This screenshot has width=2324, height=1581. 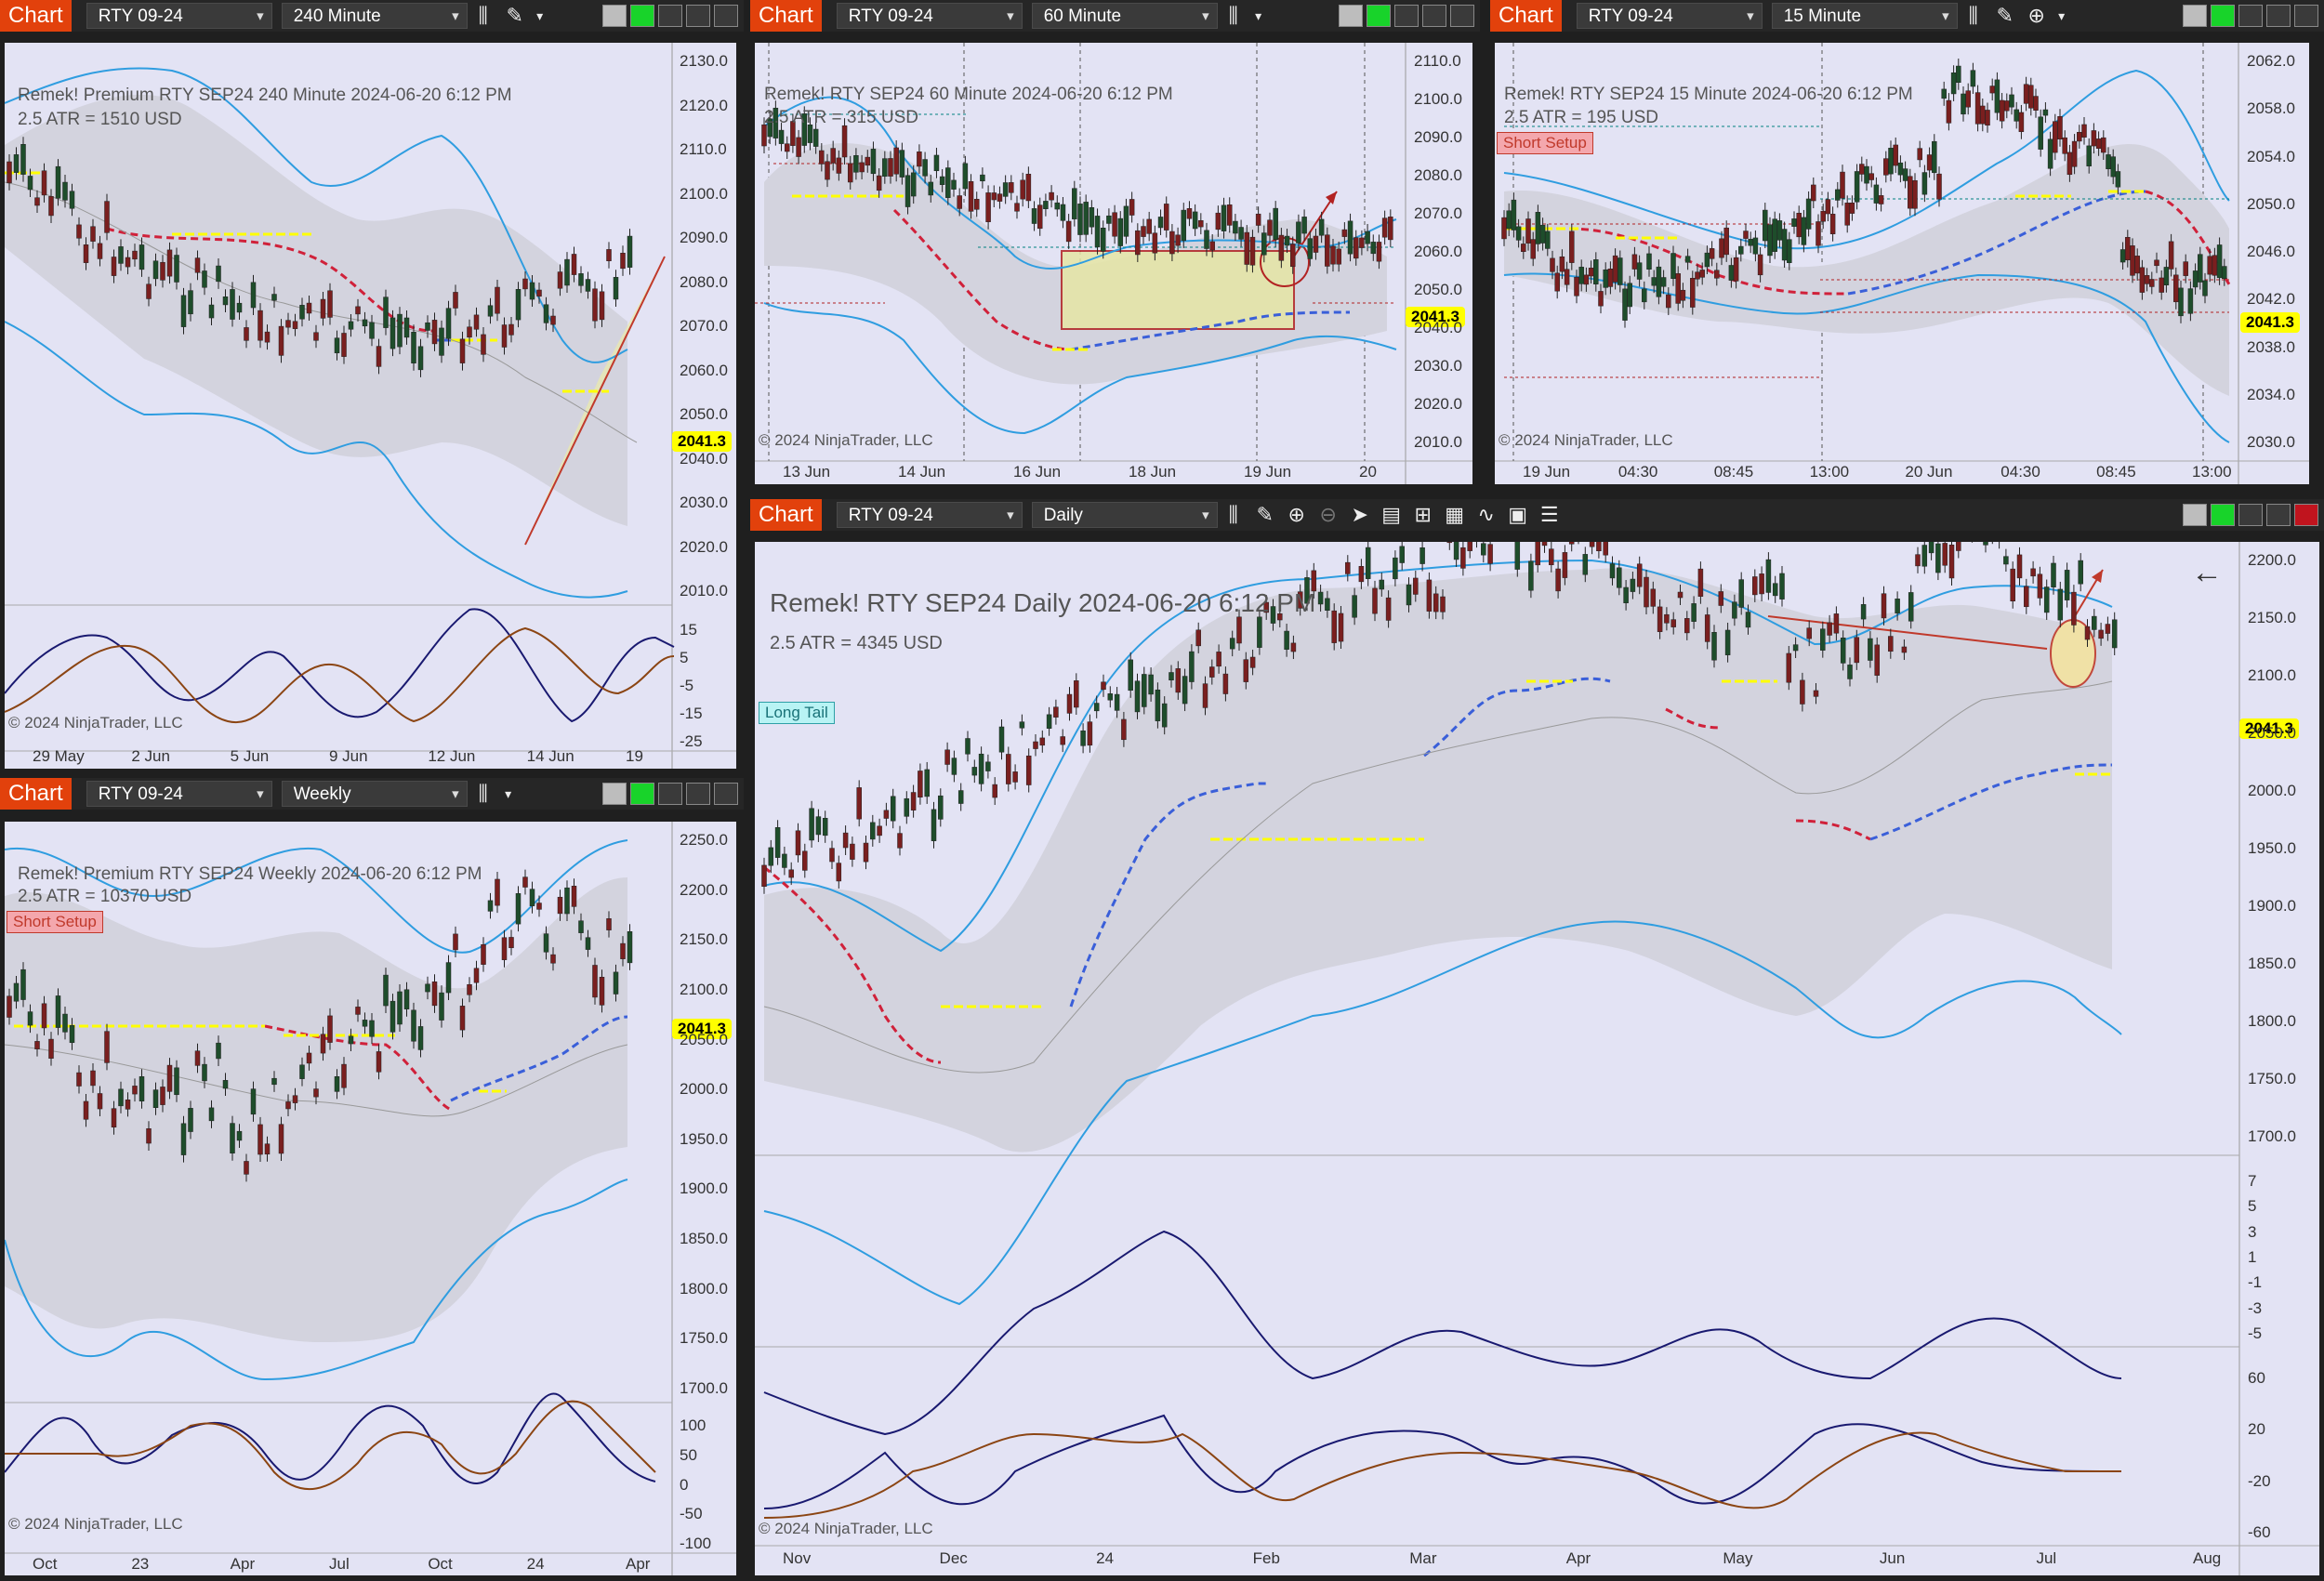 What do you see at coordinates (2207, 1558) in the screenshot?
I see `axis-tick-label: Aug` at bounding box center [2207, 1558].